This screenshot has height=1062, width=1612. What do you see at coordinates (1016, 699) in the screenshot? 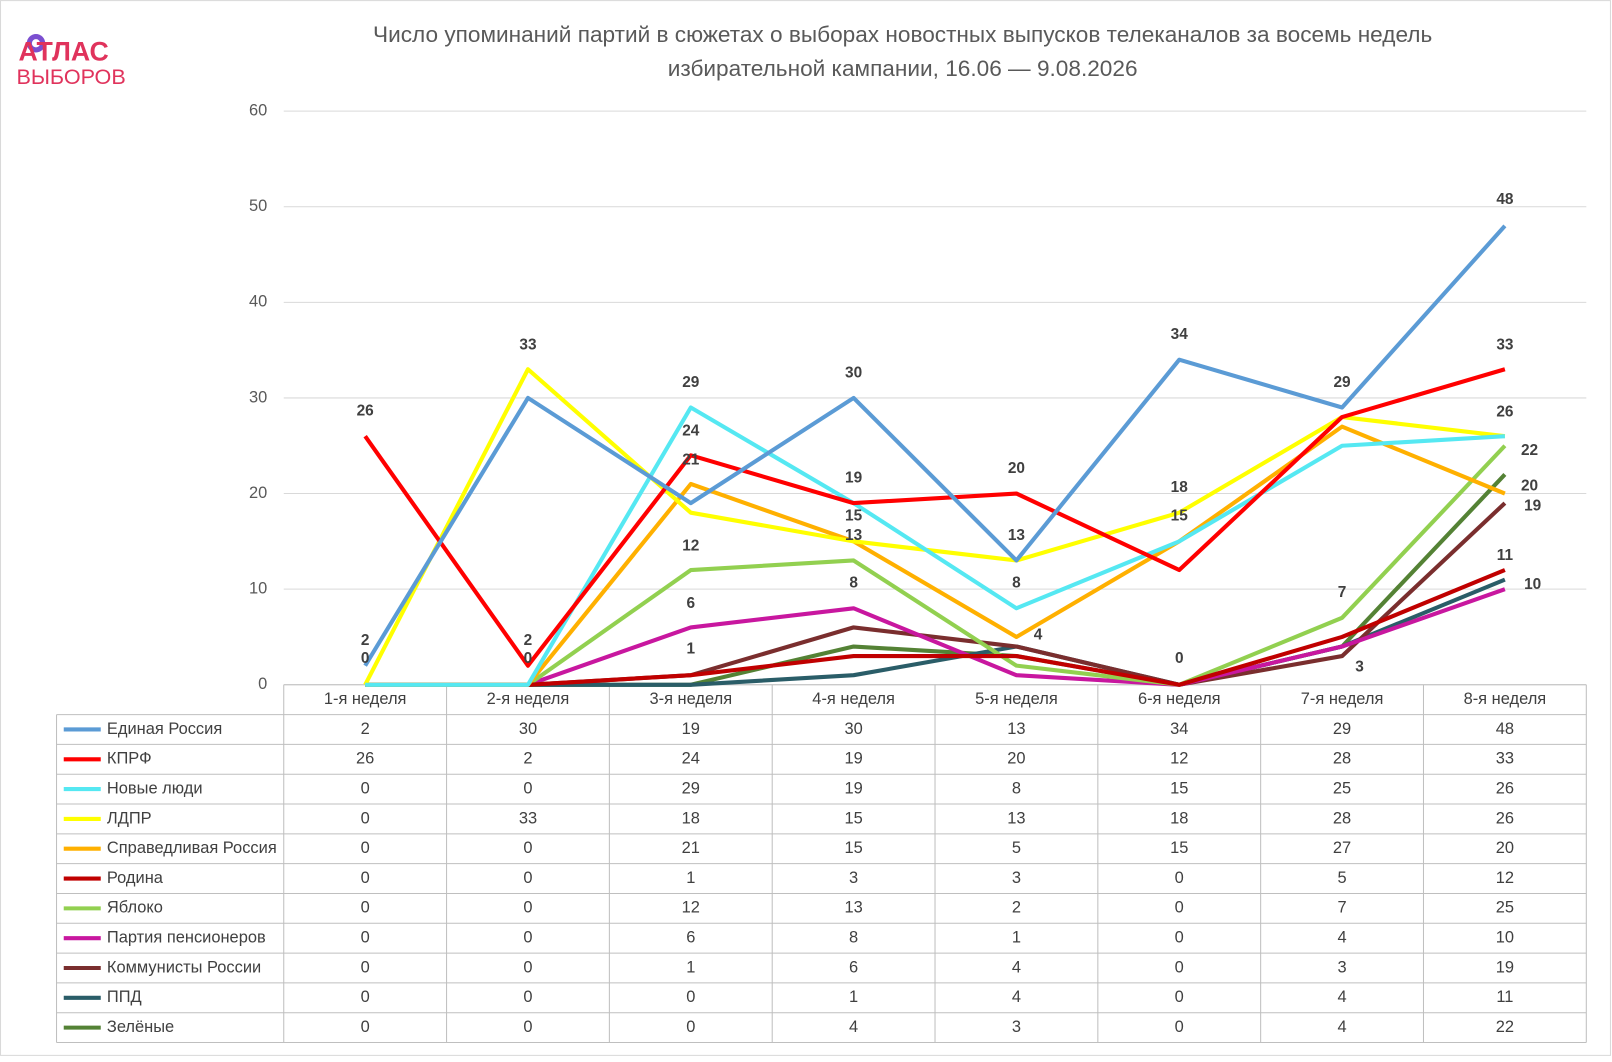
I see `x-tick-label: 5-я неделя` at bounding box center [1016, 699].